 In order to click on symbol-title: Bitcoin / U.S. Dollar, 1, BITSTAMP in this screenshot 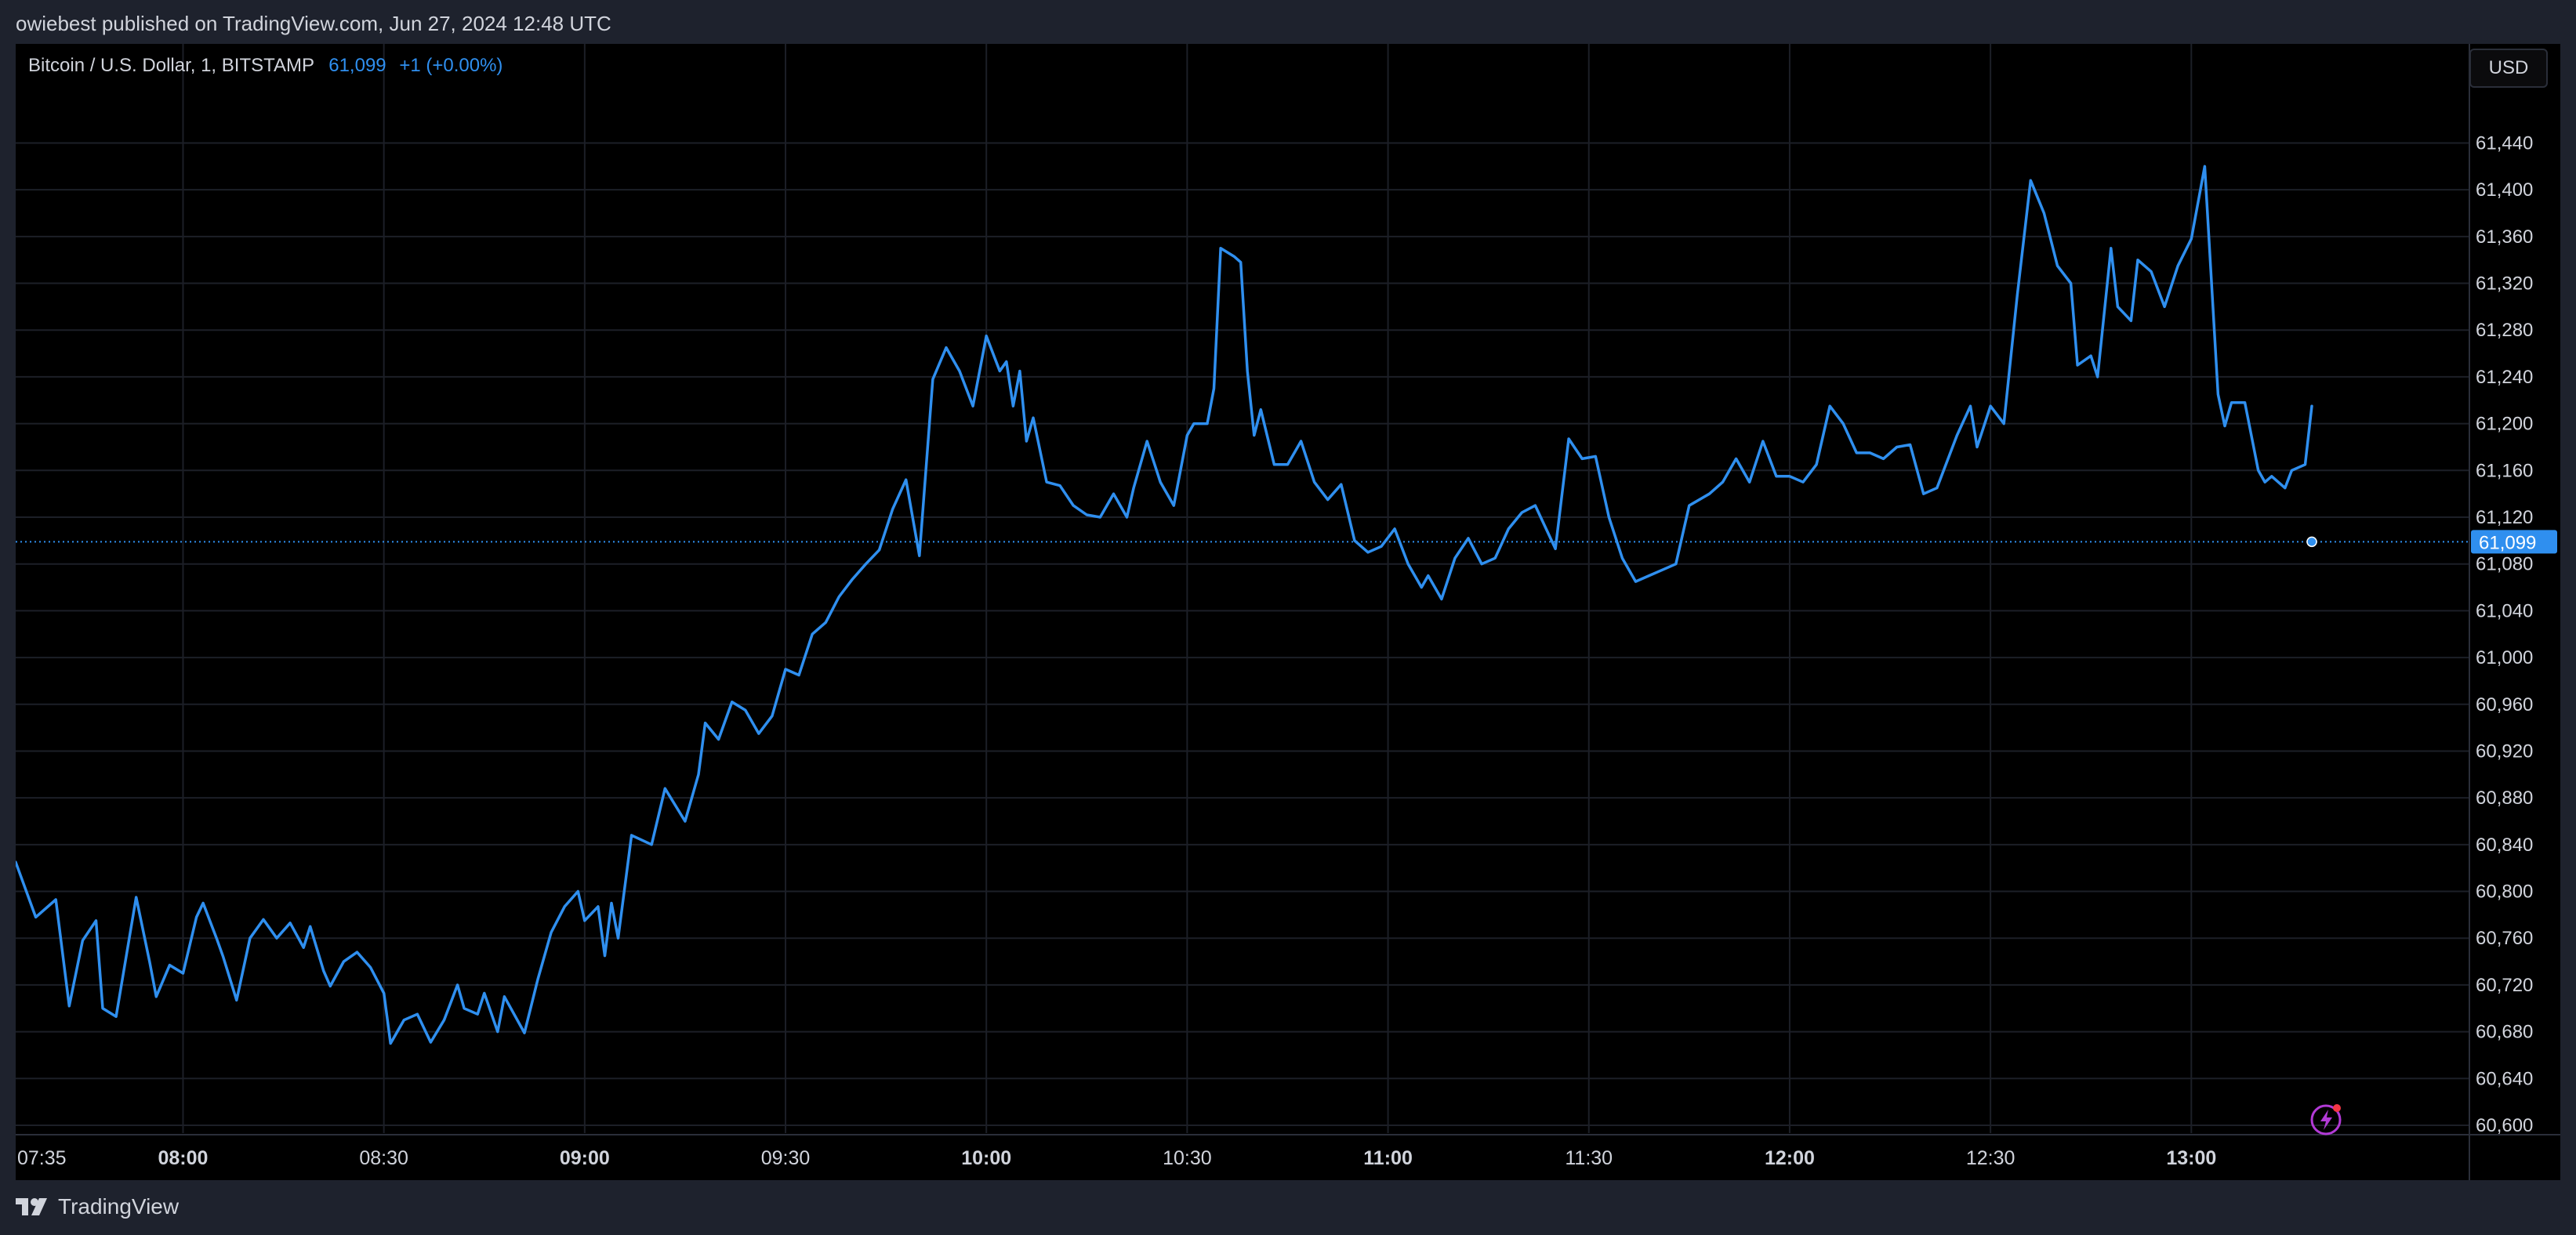, I will do `click(171, 65)`.